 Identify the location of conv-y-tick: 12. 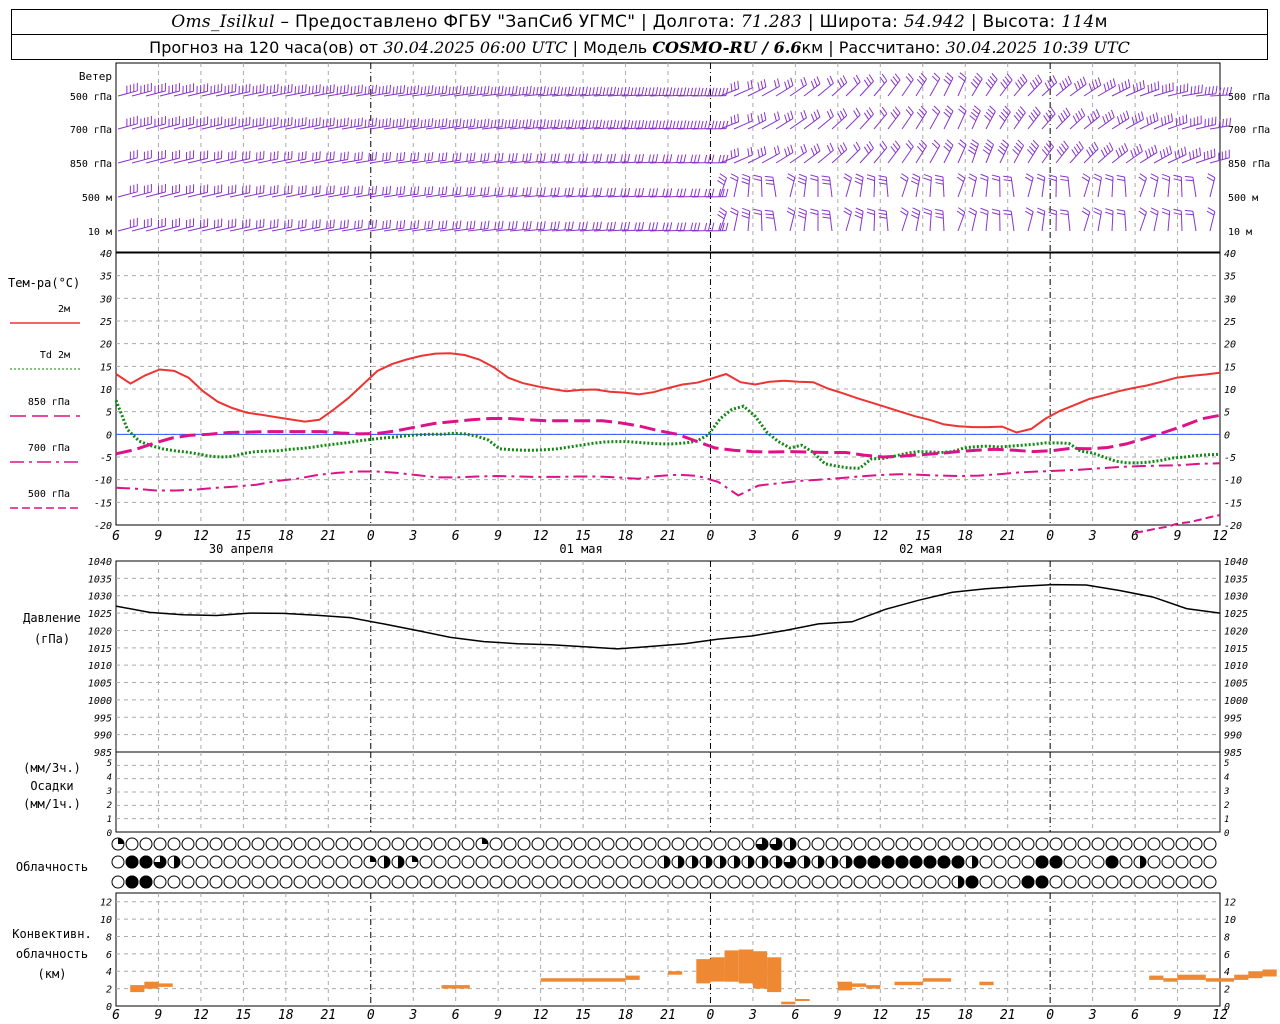
(106, 903).